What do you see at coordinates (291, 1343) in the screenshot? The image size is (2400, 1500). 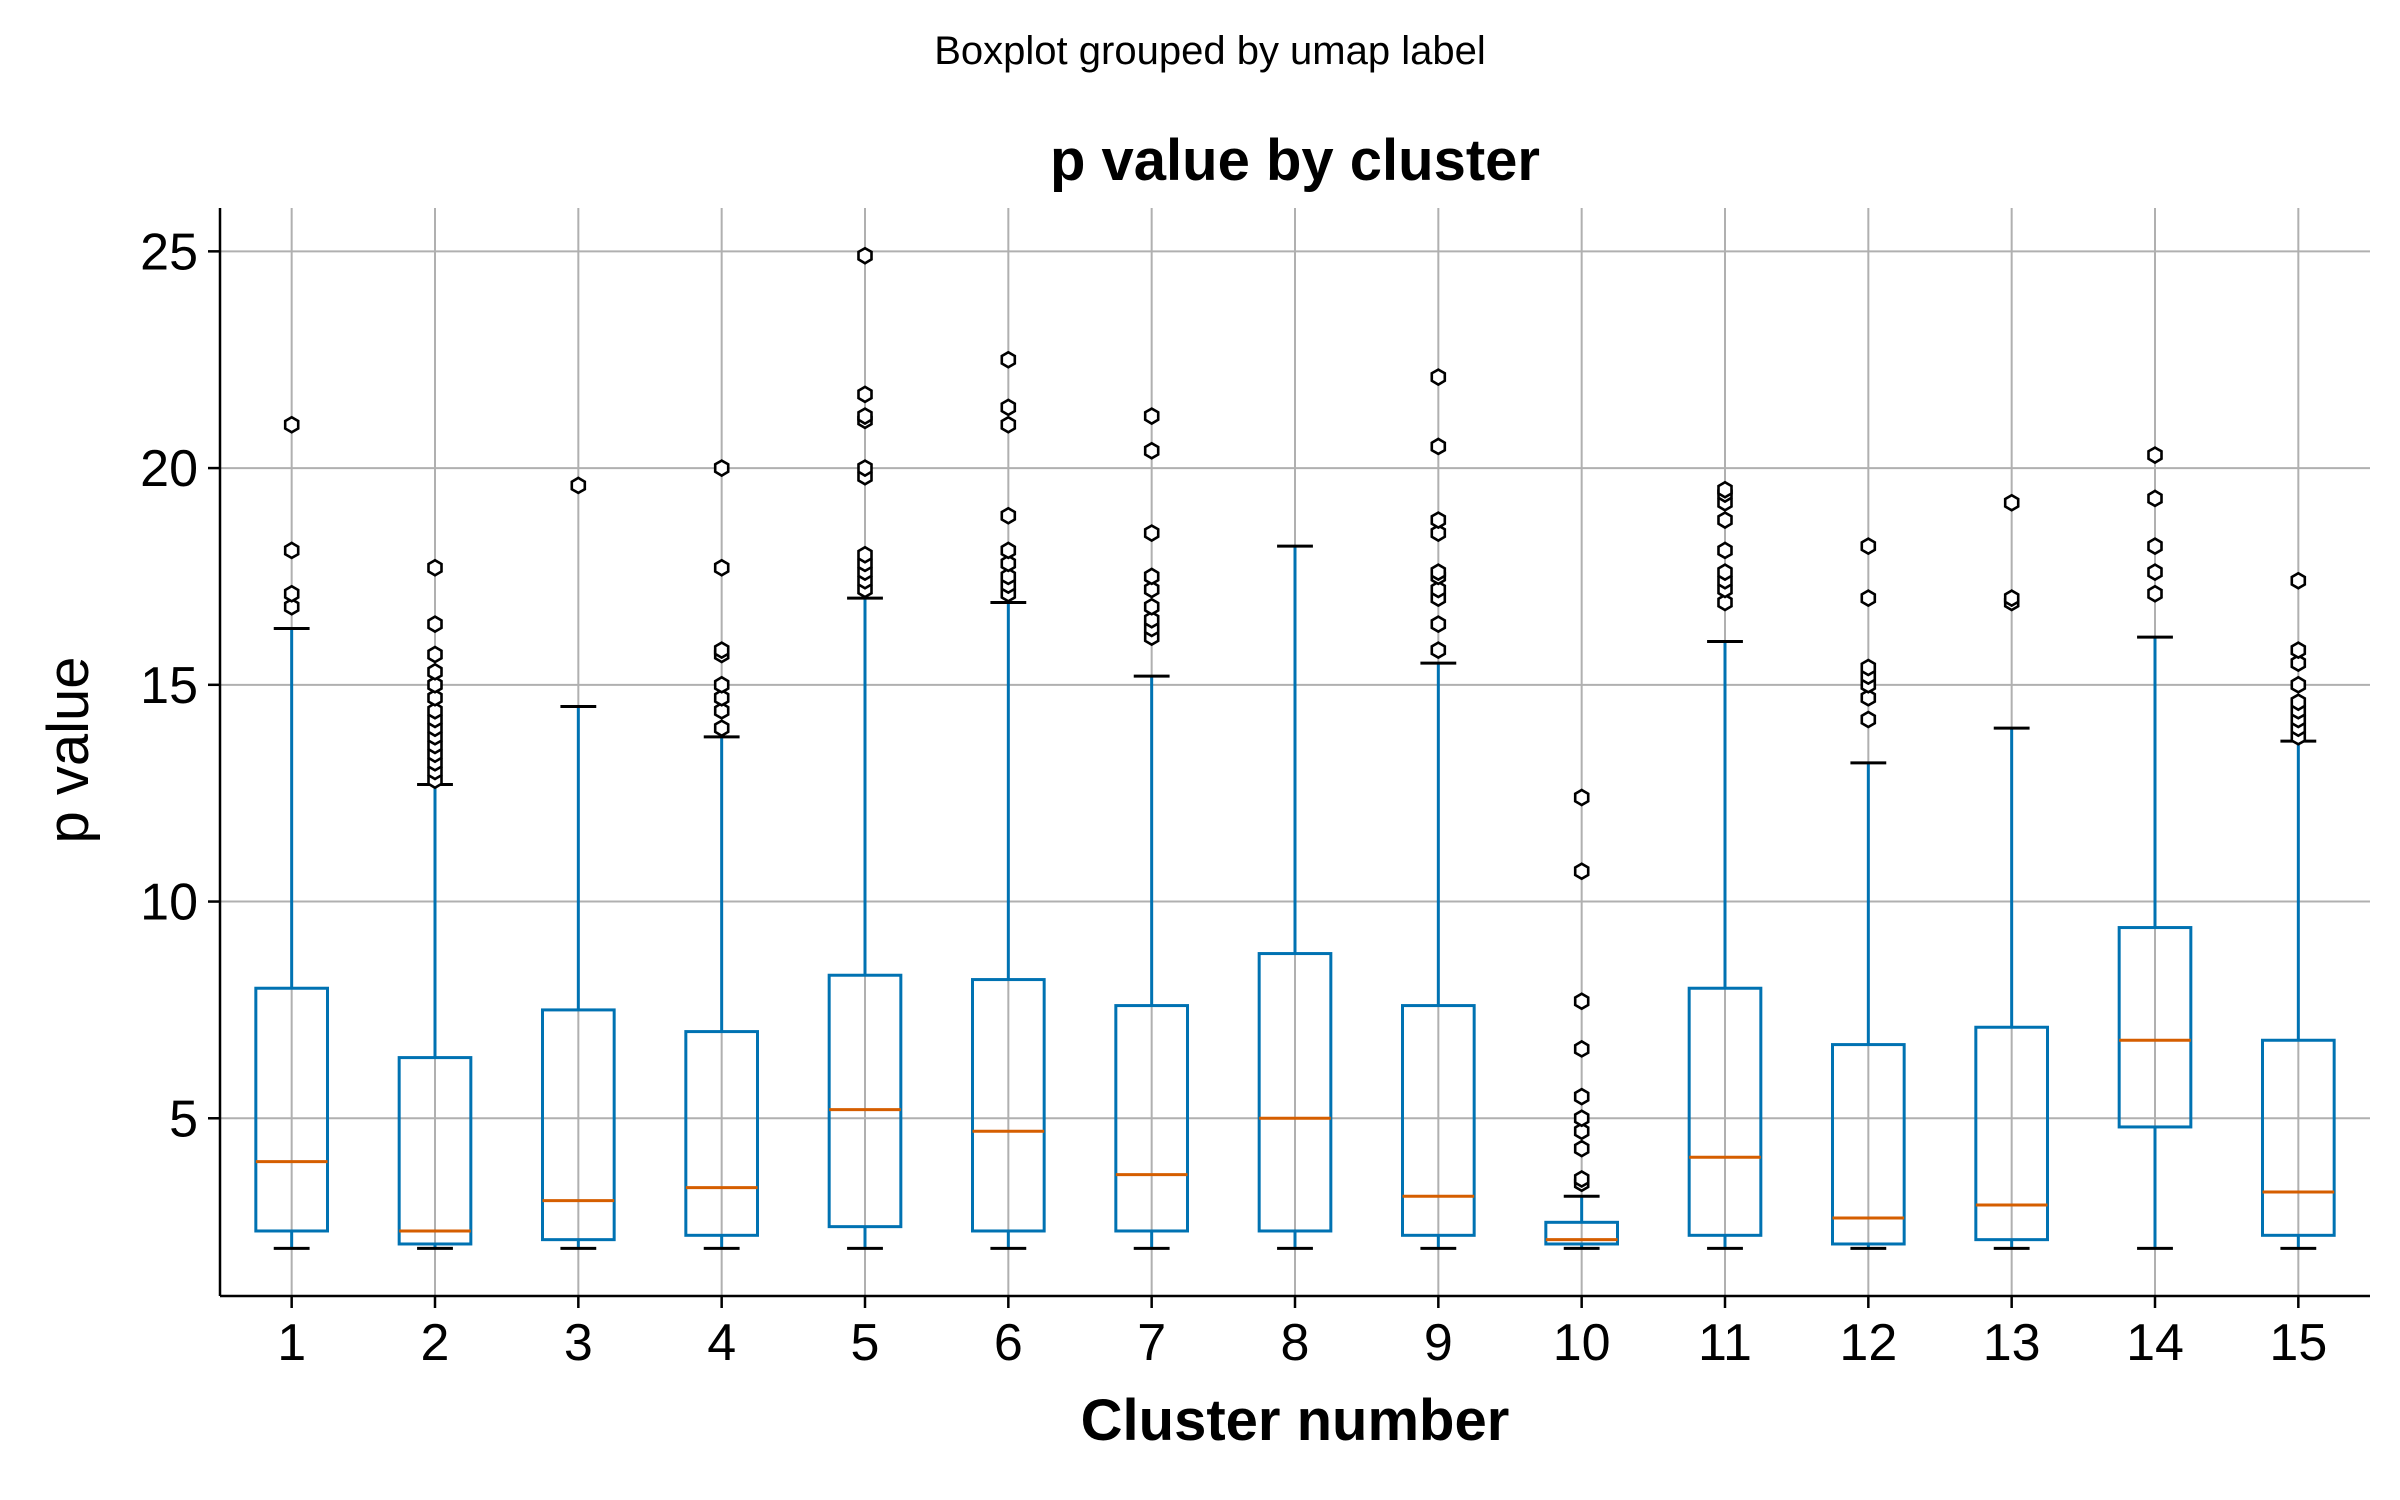 I see `x-tick-label: 1` at bounding box center [291, 1343].